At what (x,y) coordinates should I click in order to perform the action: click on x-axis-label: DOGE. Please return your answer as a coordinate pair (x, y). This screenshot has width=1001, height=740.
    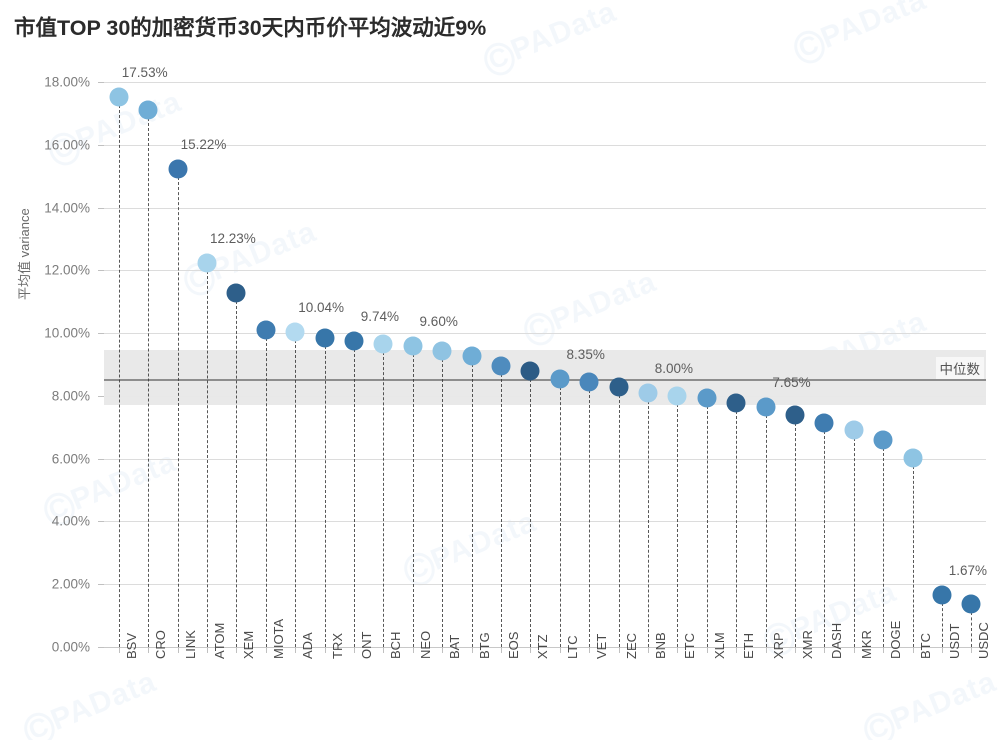
    Looking at the image, I should click on (896, 639).